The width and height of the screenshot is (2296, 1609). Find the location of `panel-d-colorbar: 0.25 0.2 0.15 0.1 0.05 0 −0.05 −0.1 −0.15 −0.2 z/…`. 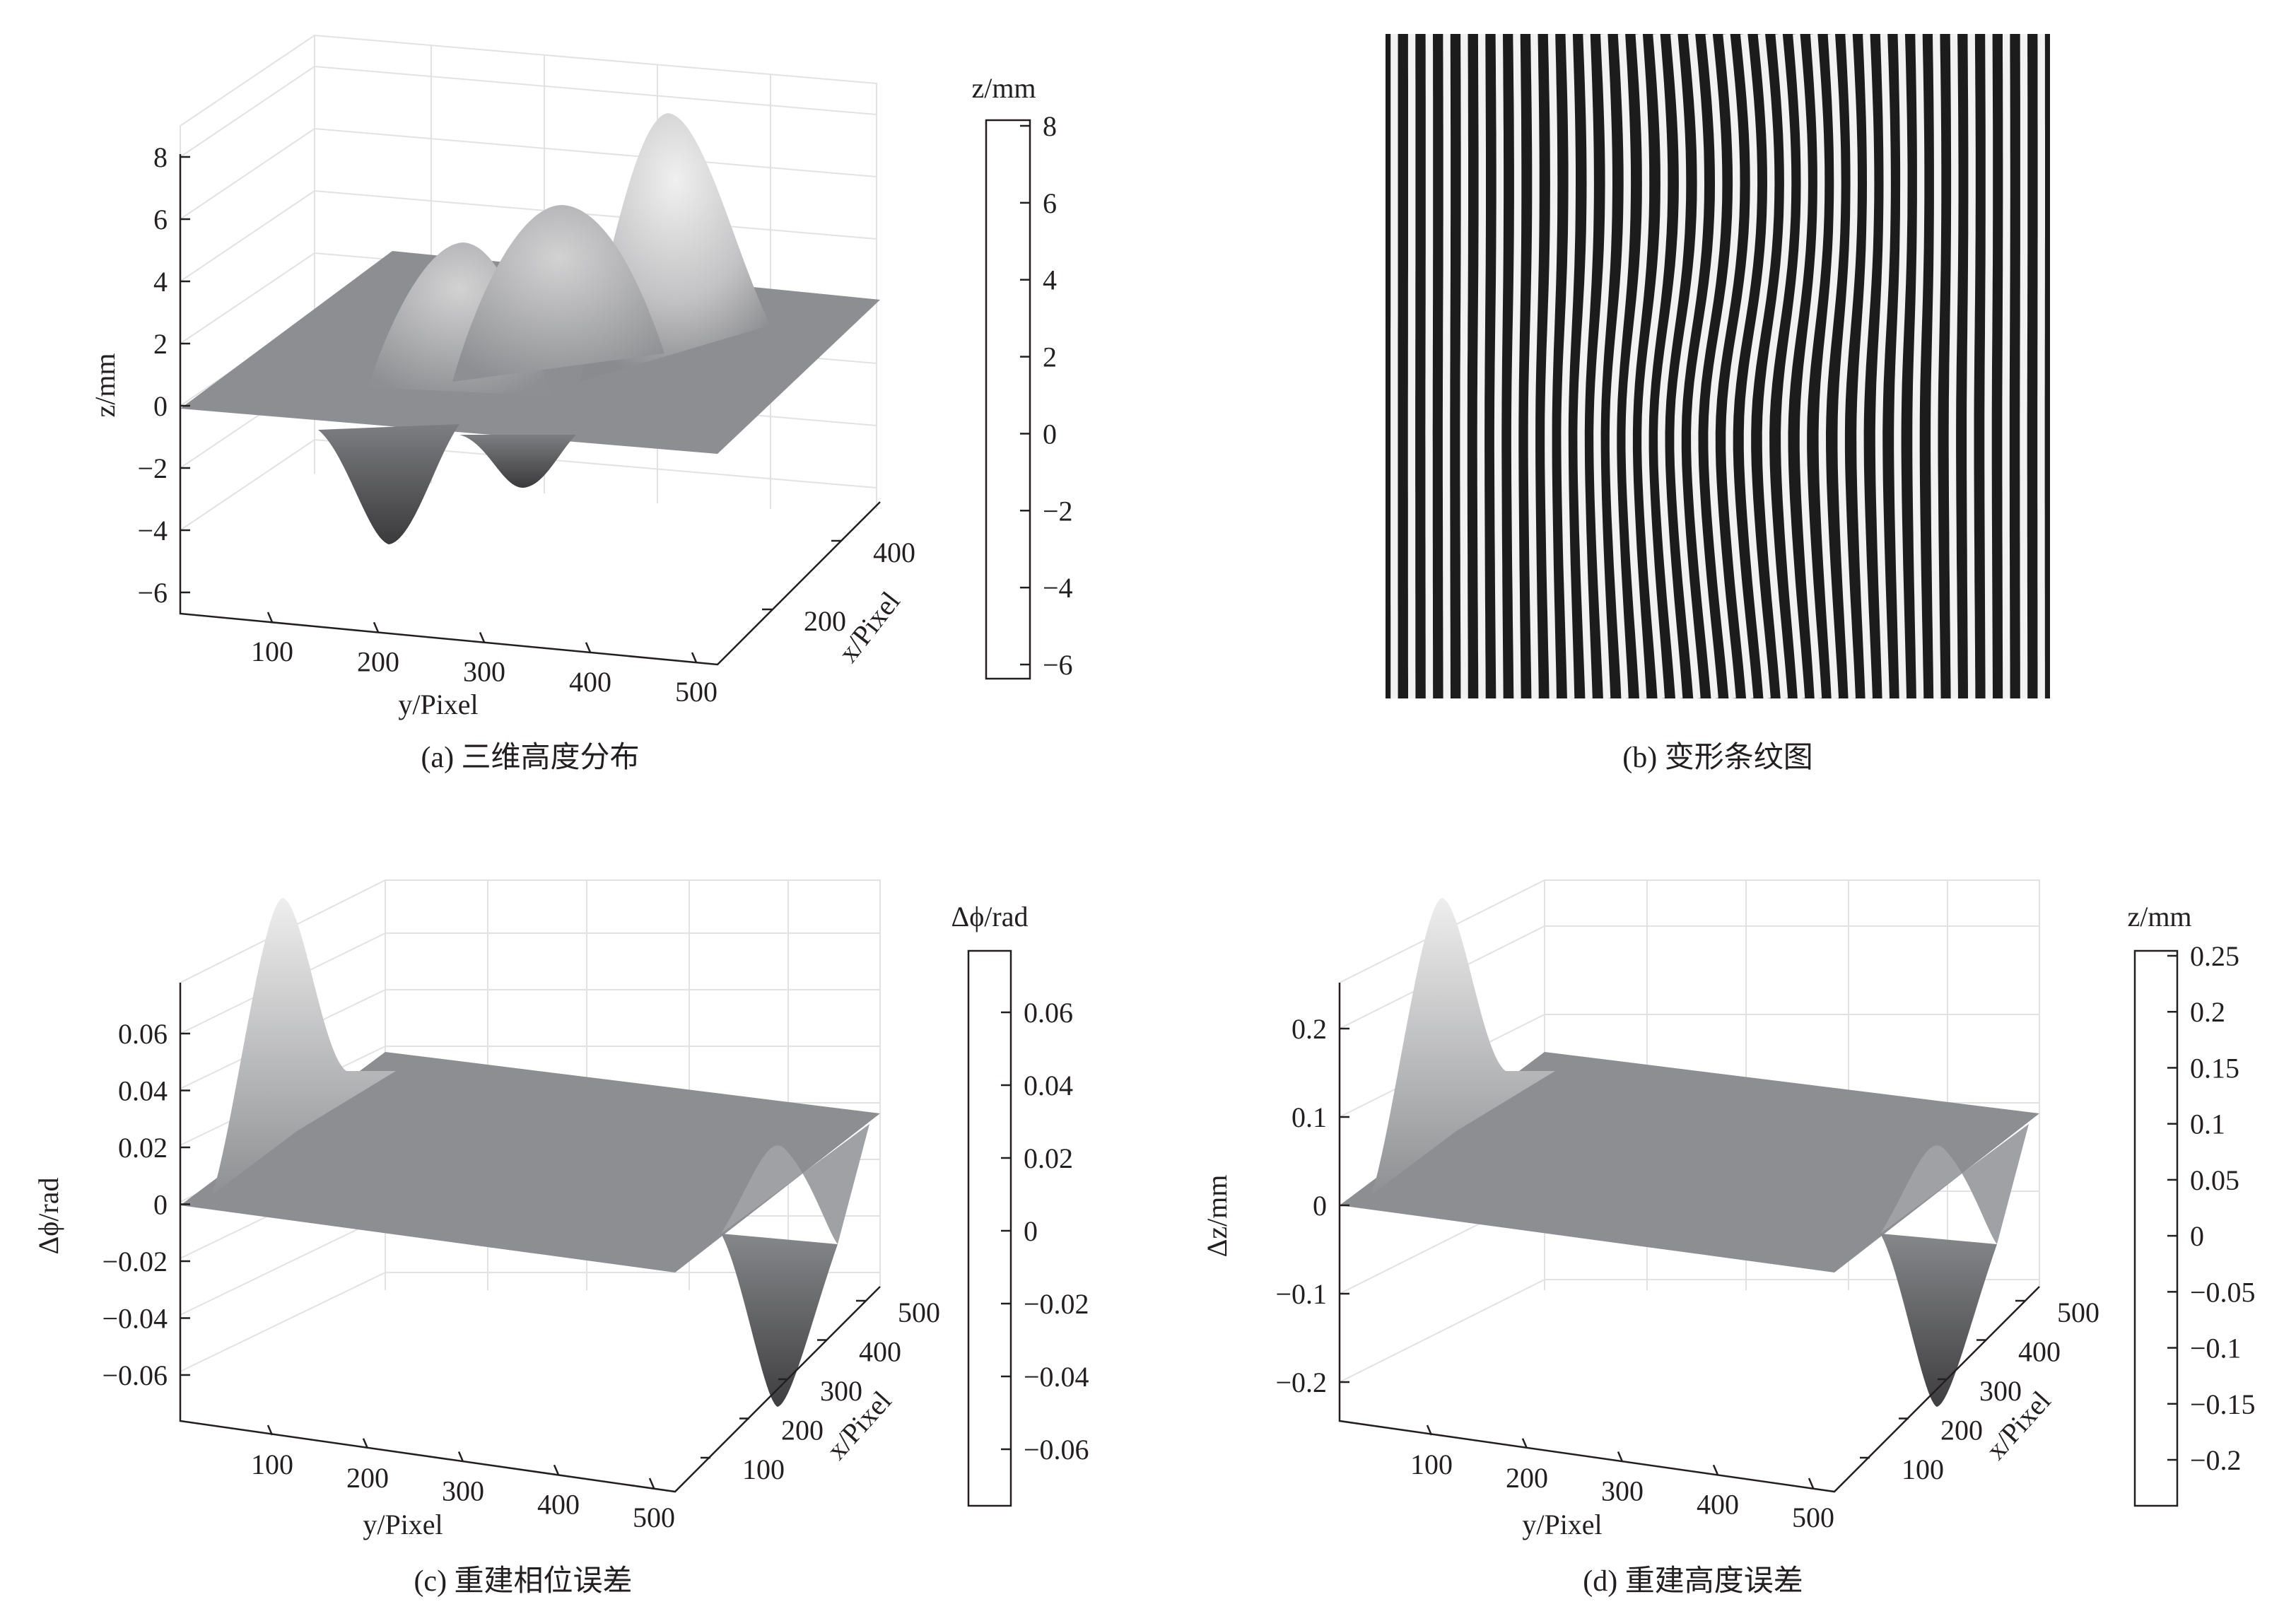

panel-d-colorbar: 0.25 0.2 0.15 0.1 0.05 0 −0.05 −0.1 −0.15 −0.2 z/… is located at coordinates (2191, 1204).